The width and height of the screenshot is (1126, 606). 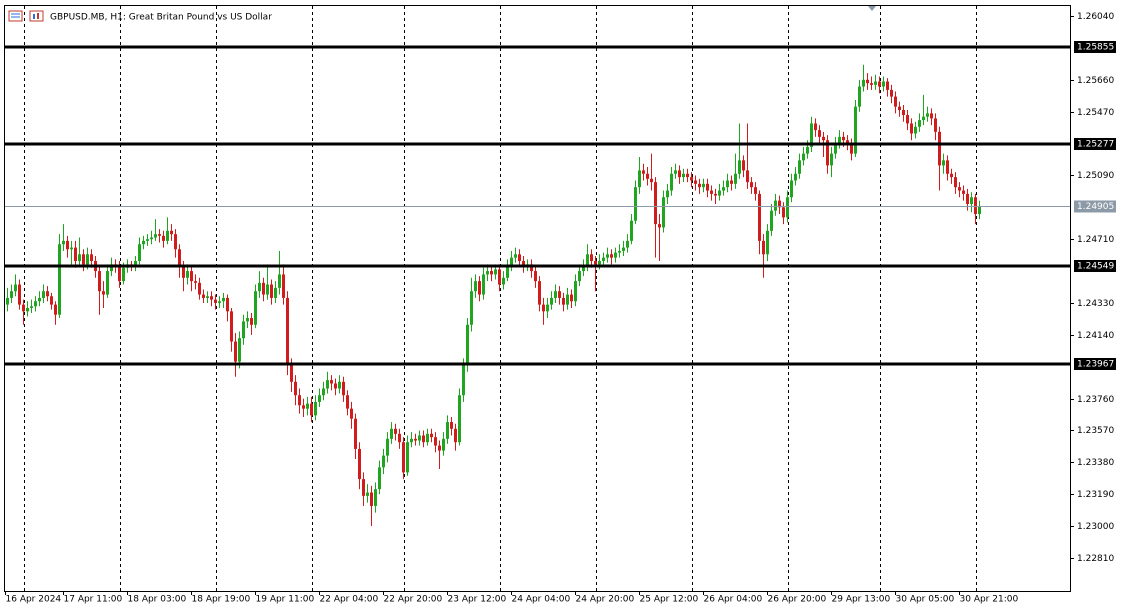 I want to click on symbol-icons, so click(x=26, y=16).